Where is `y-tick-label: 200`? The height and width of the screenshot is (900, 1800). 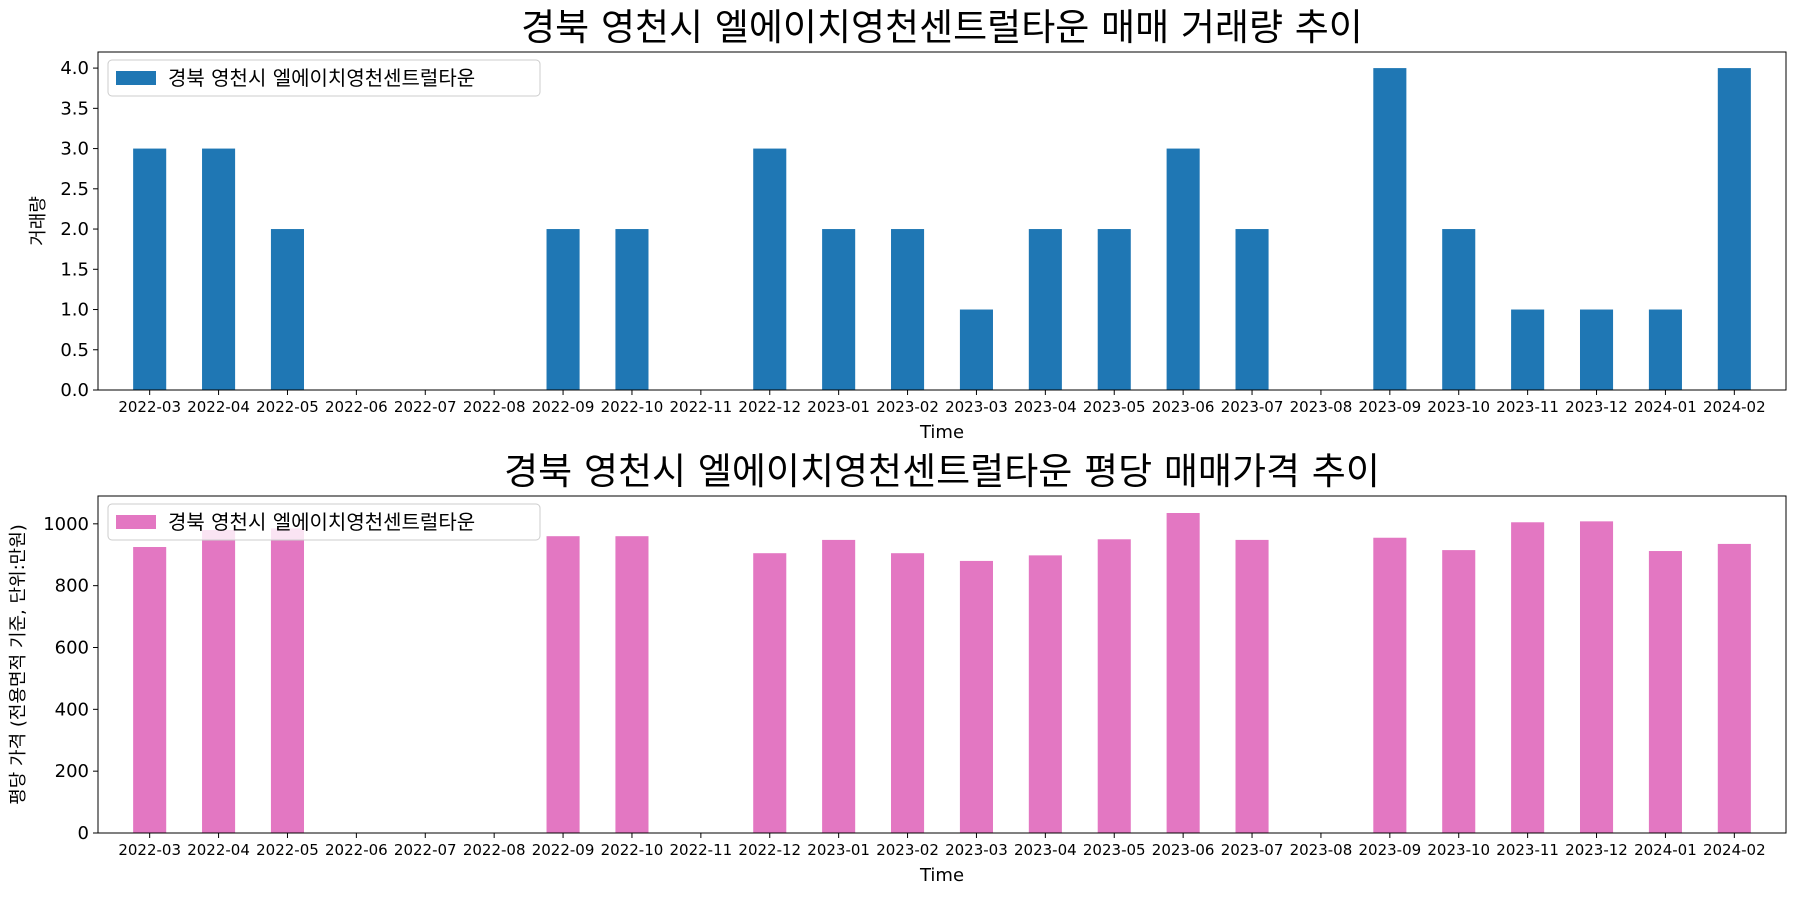
y-tick-label: 200 is located at coordinates (72, 771).